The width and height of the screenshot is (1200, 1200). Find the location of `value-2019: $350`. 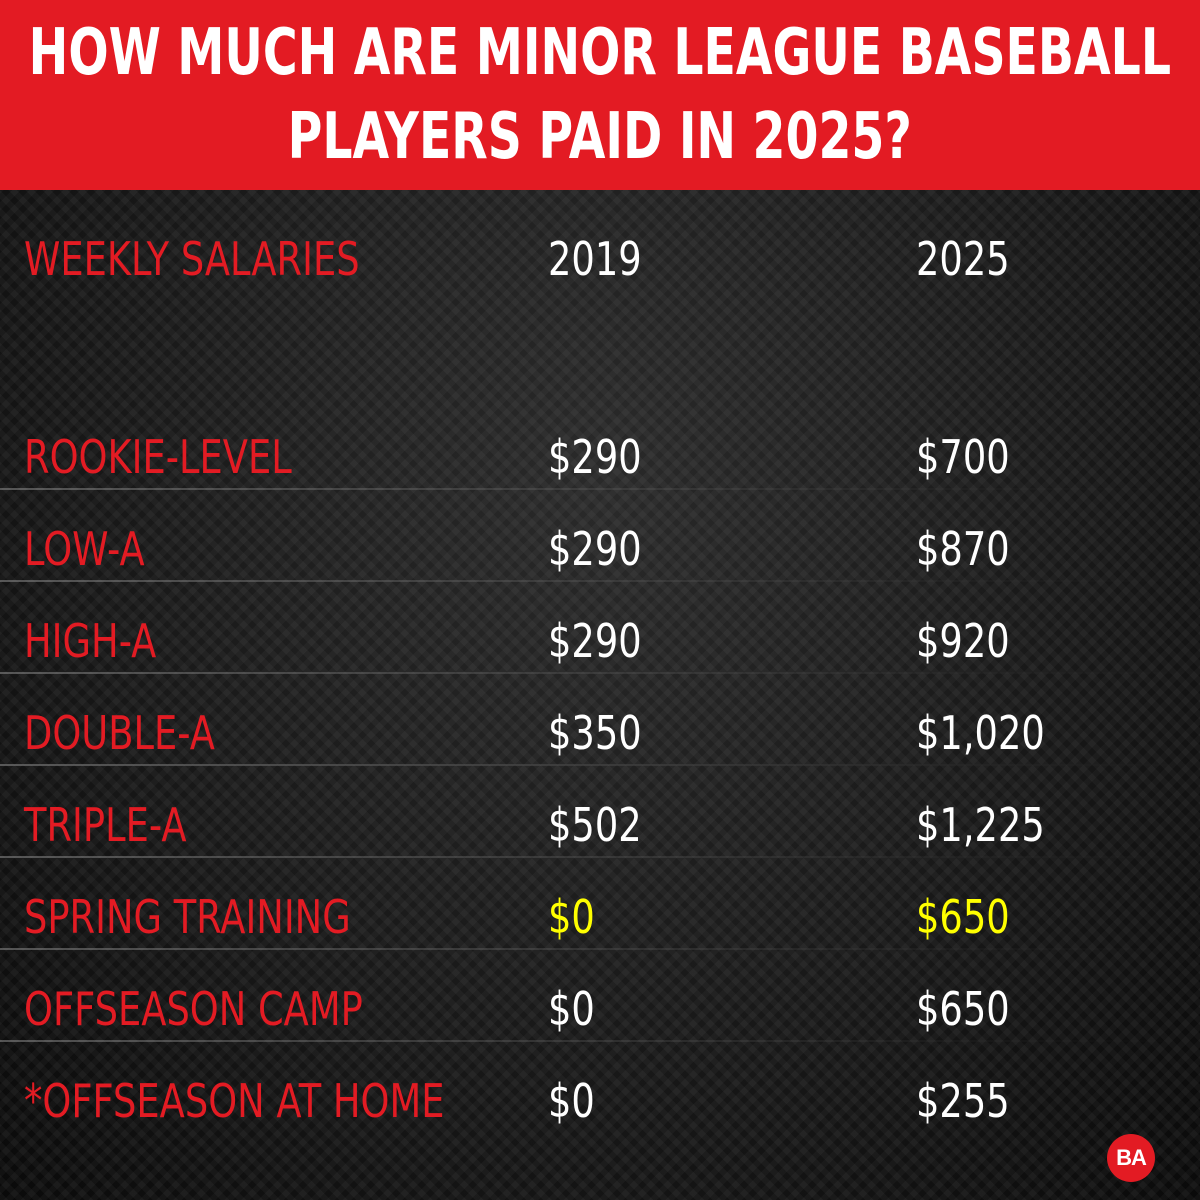

value-2019: $350 is located at coordinates (595, 733).